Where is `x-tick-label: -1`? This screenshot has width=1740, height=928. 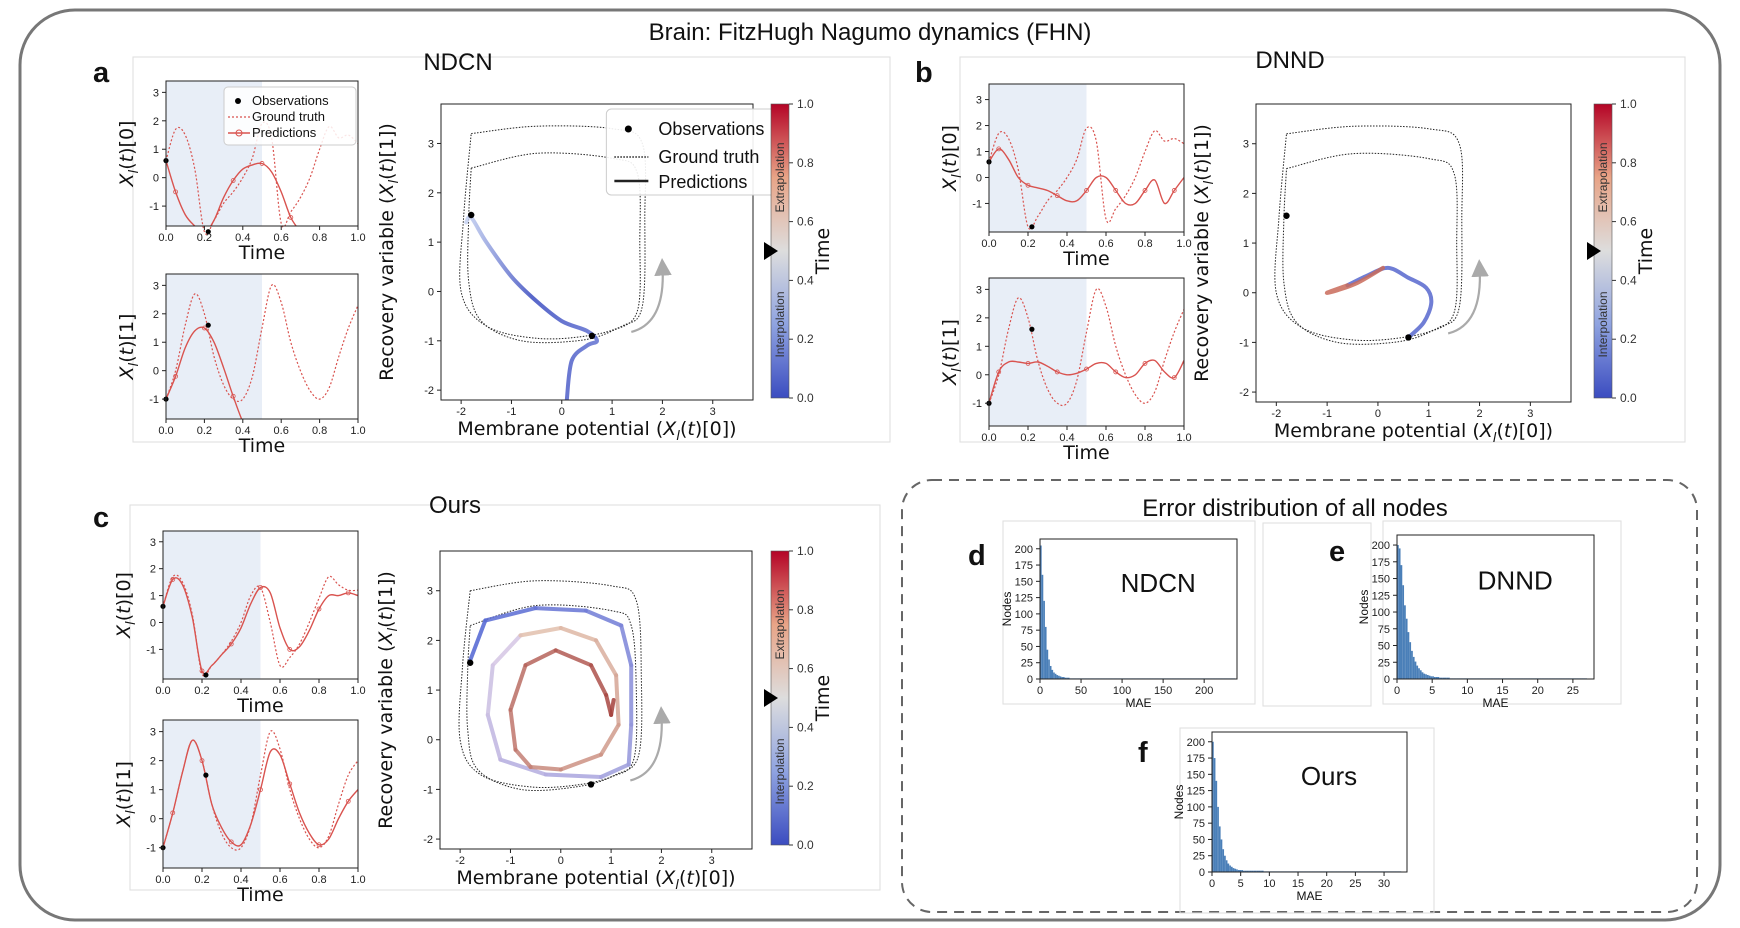 x-tick-label: -1 is located at coordinates (512, 412).